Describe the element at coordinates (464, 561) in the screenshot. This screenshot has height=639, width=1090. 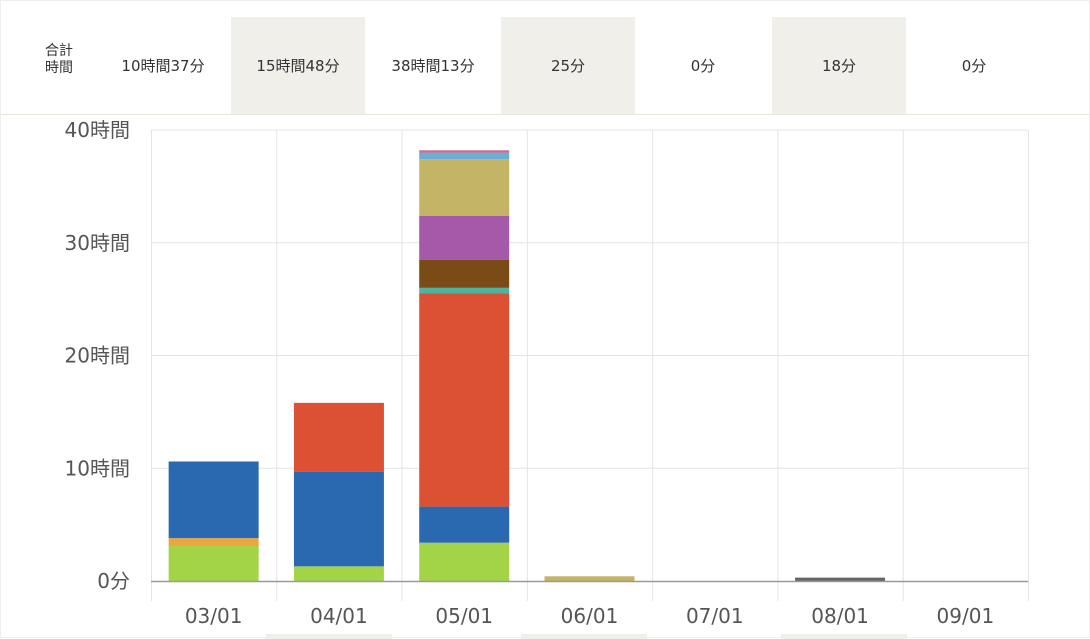
I see `bar-segment-05-01-s0` at that location.